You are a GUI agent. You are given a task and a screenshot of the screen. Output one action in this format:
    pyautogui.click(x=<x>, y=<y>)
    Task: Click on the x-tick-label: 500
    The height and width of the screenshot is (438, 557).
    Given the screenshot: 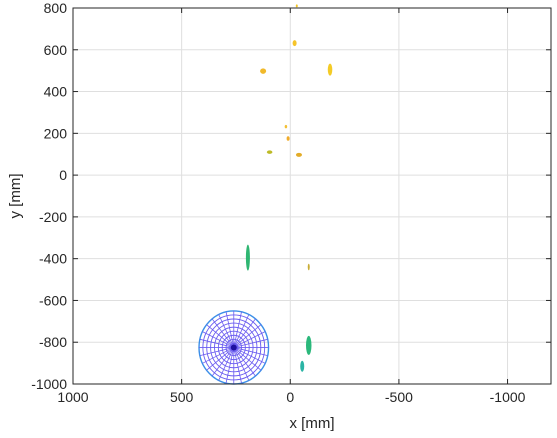 What is the action you would take?
    pyautogui.click(x=182, y=397)
    